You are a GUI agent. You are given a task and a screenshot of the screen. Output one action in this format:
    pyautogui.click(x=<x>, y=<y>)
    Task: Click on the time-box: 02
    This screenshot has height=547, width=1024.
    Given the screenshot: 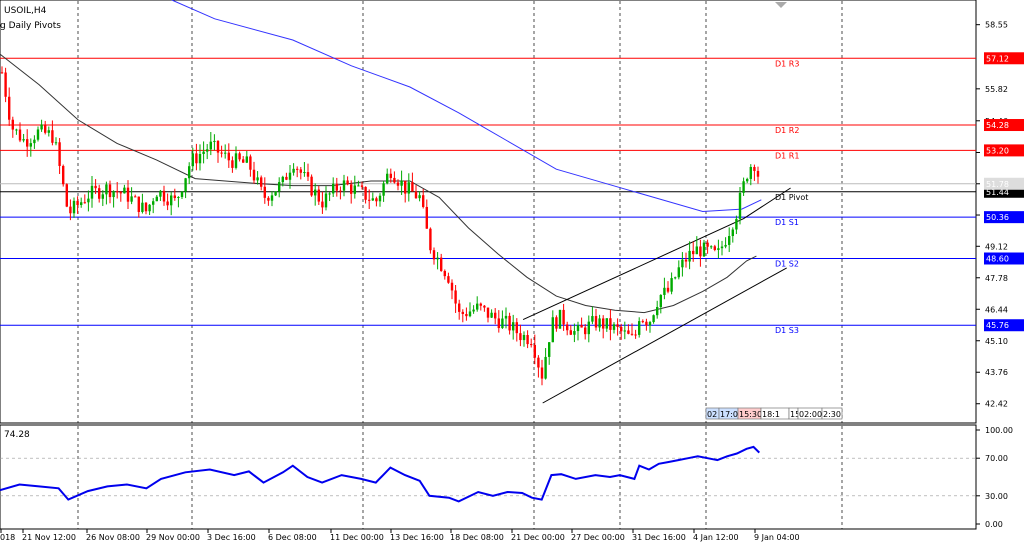 What is the action you would take?
    pyautogui.click(x=712, y=413)
    